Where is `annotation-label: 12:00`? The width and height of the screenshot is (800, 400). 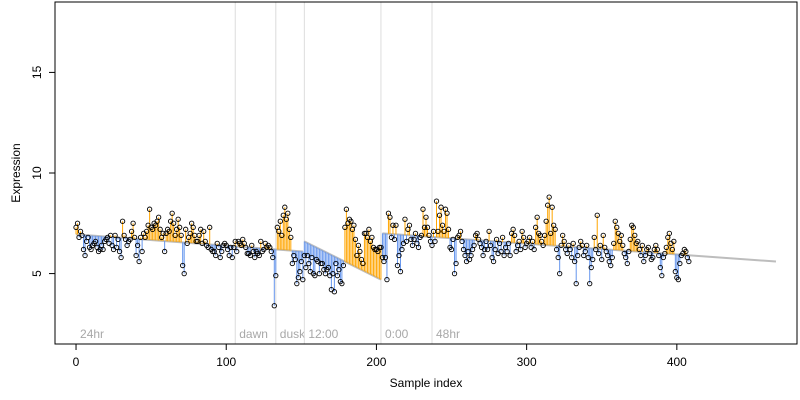 annotation-label: 12:00 is located at coordinates (323, 334).